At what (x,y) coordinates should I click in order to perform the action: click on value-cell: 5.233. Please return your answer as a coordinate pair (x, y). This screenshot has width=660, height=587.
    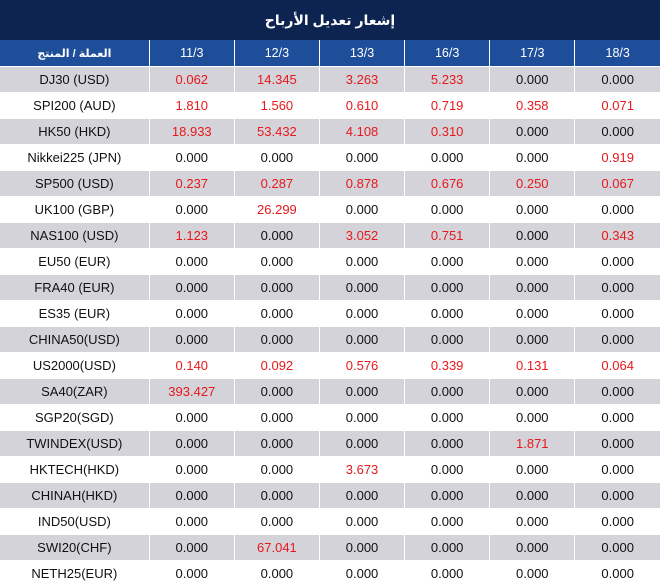
    Looking at the image, I should click on (447, 79).